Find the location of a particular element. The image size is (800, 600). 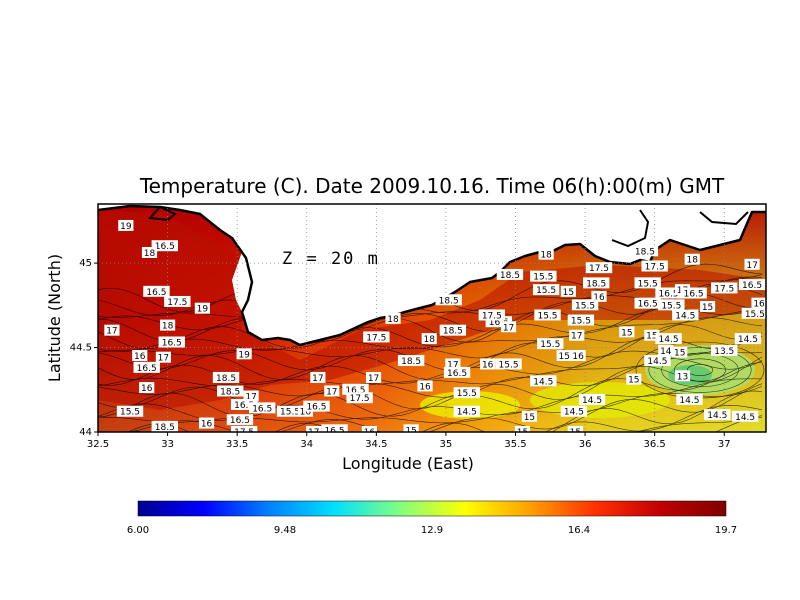

isotherm-label-text: 13 is located at coordinates (682, 377).